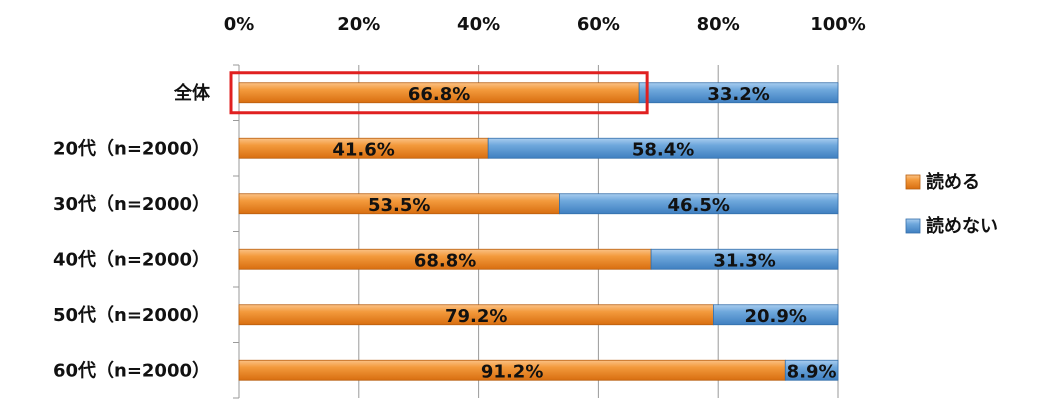  What do you see at coordinates (131, 148) in the screenshot?
I see `category-label: 20代（n=2000）` at bounding box center [131, 148].